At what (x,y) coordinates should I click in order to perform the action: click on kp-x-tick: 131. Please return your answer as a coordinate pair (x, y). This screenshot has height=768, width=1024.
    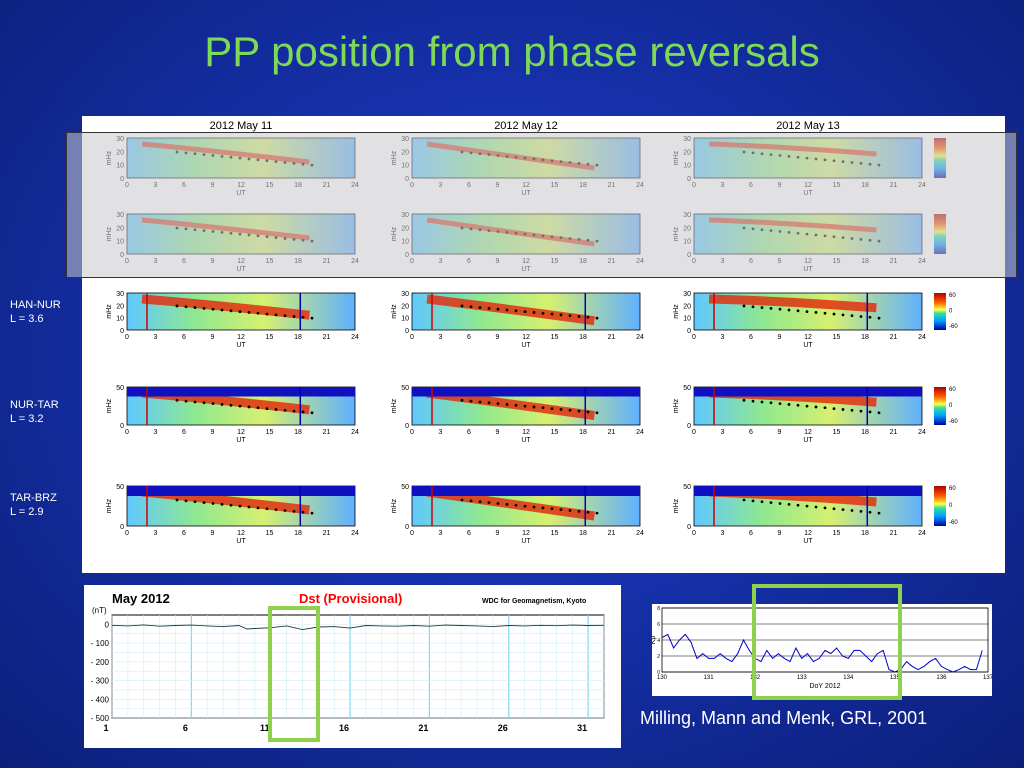
    Looking at the image, I should click on (709, 678).